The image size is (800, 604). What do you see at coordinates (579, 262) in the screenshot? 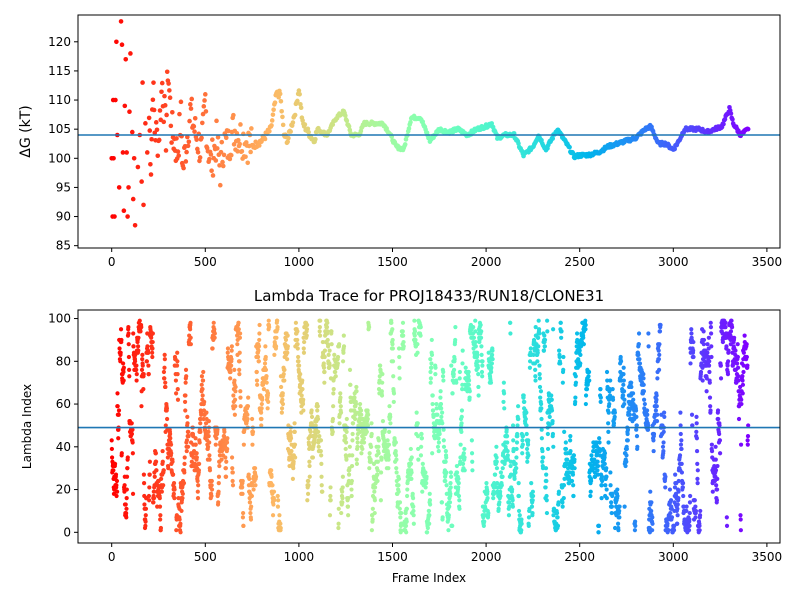
I see `x-tick-label: 2500` at bounding box center [579, 262].